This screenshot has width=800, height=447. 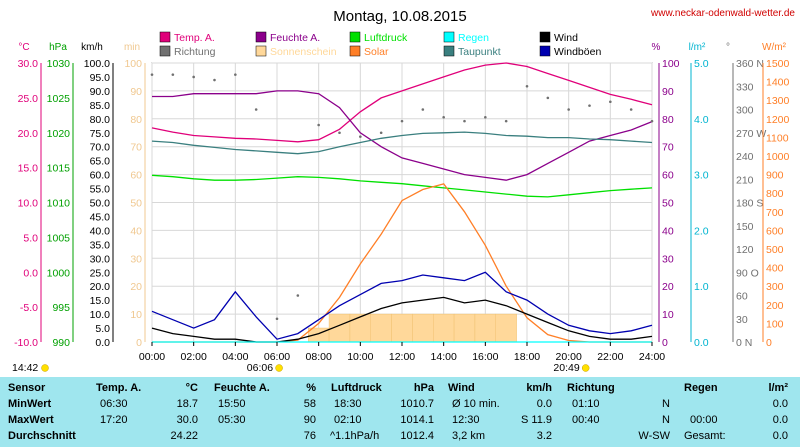 What do you see at coordinates (301, 368) in the screenshot?
I see `sun-moon-events: 14:42 06:06 20:49` at bounding box center [301, 368].